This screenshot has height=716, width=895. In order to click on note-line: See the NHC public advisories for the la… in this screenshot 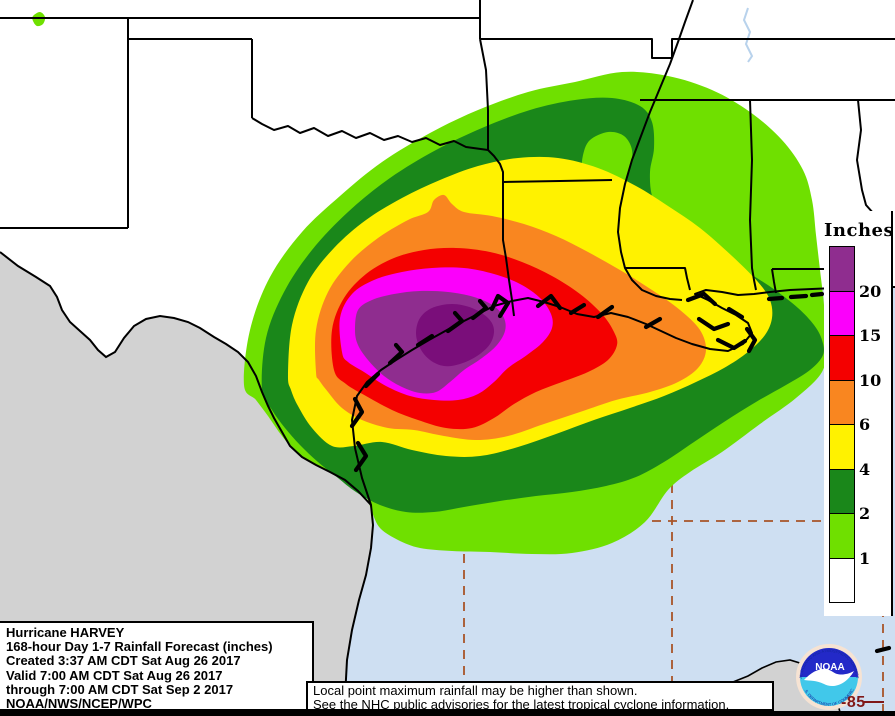, I will do `click(521, 704)`.